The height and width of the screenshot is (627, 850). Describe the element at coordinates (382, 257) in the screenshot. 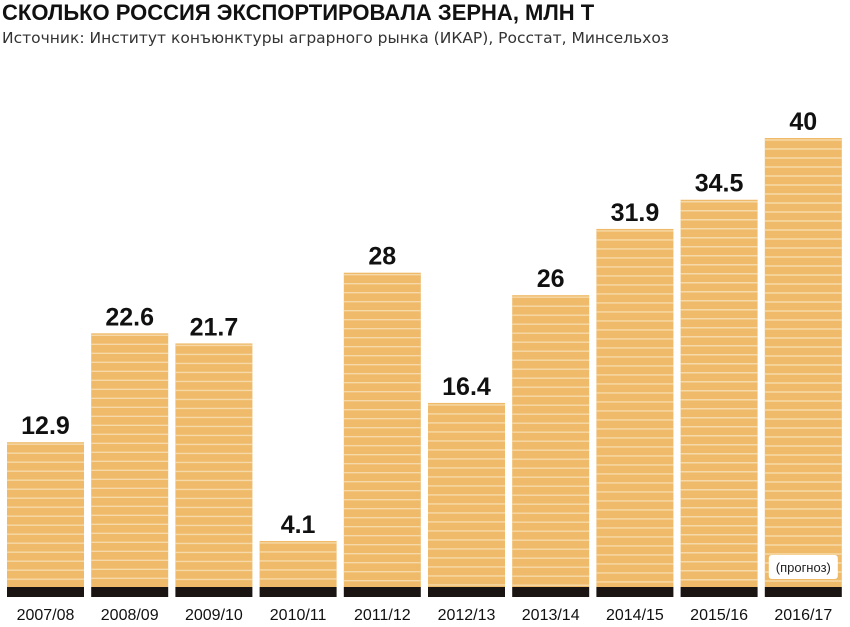

I see `data-label: 28` at that location.